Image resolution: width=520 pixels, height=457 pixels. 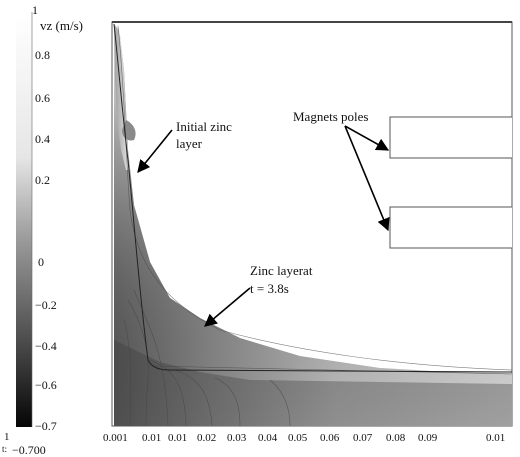 What do you see at coordinates (341, 170) in the screenshot?
I see `annotation-magnets: Magnets poles` at bounding box center [341, 170].